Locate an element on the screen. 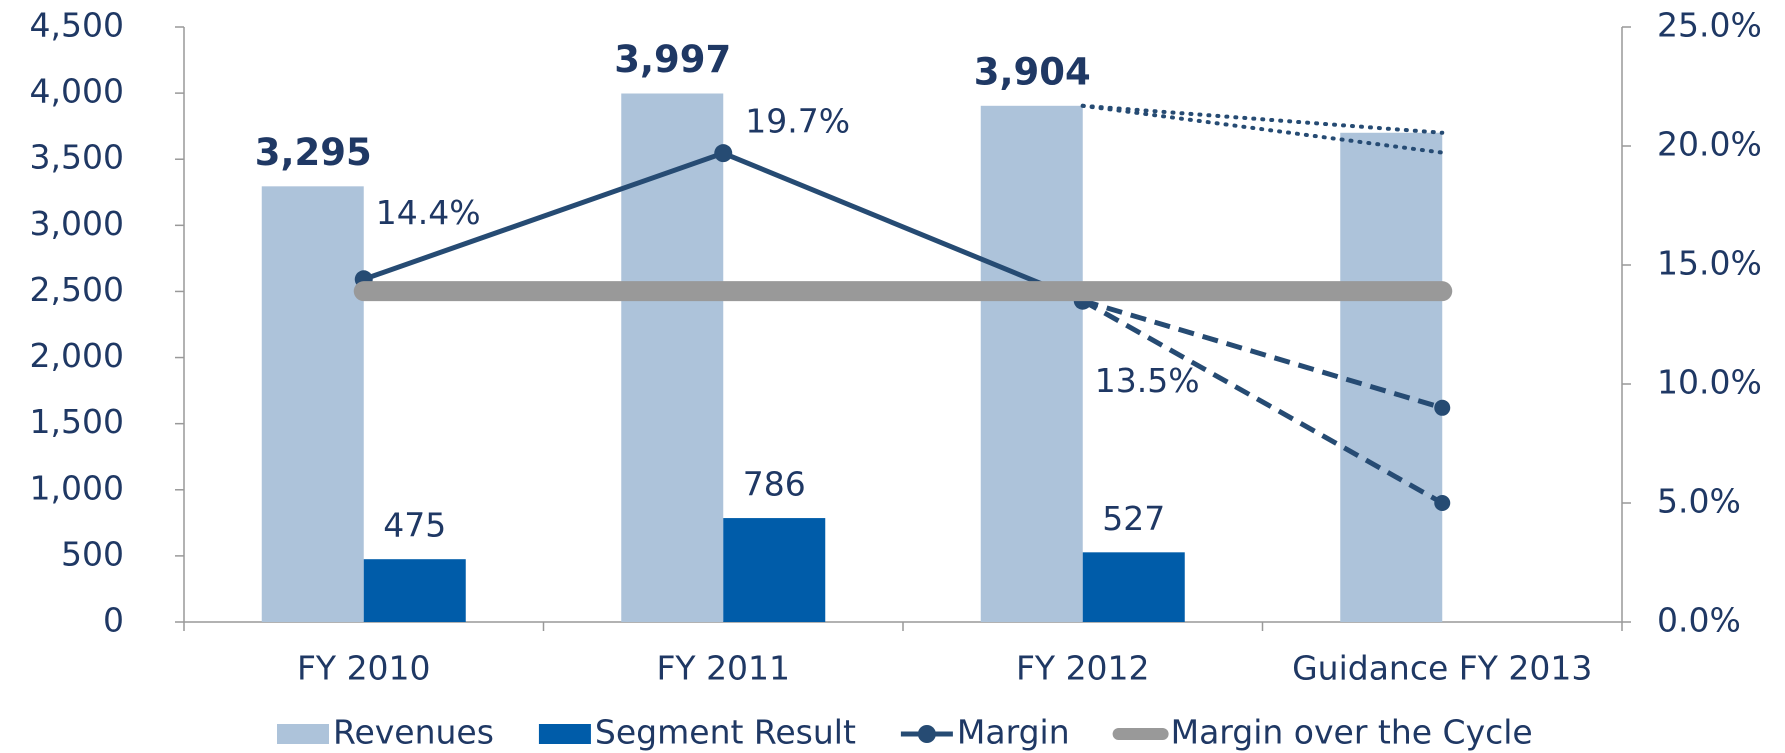 This screenshot has height=753, width=1785. x-tick-label: FY 2010 is located at coordinates (364, 668).